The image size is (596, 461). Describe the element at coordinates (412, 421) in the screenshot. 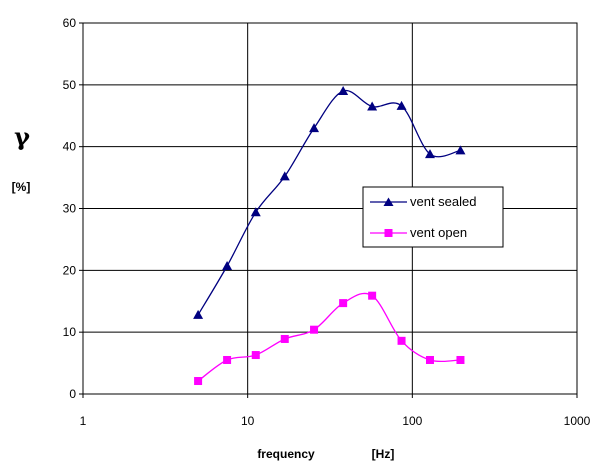

I see `x-tick-label: 100` at that location.